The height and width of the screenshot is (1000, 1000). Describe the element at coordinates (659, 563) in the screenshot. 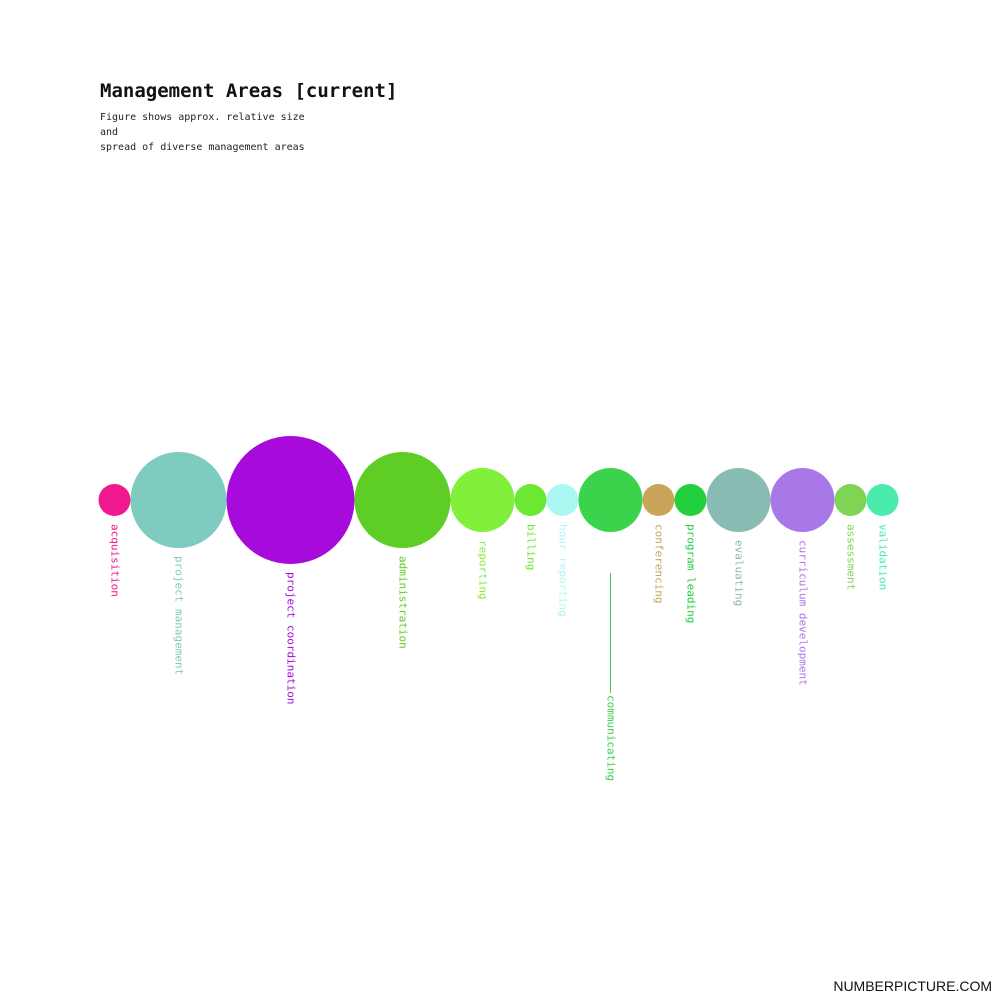

I see `label-conferencing: conferencing` at that location.